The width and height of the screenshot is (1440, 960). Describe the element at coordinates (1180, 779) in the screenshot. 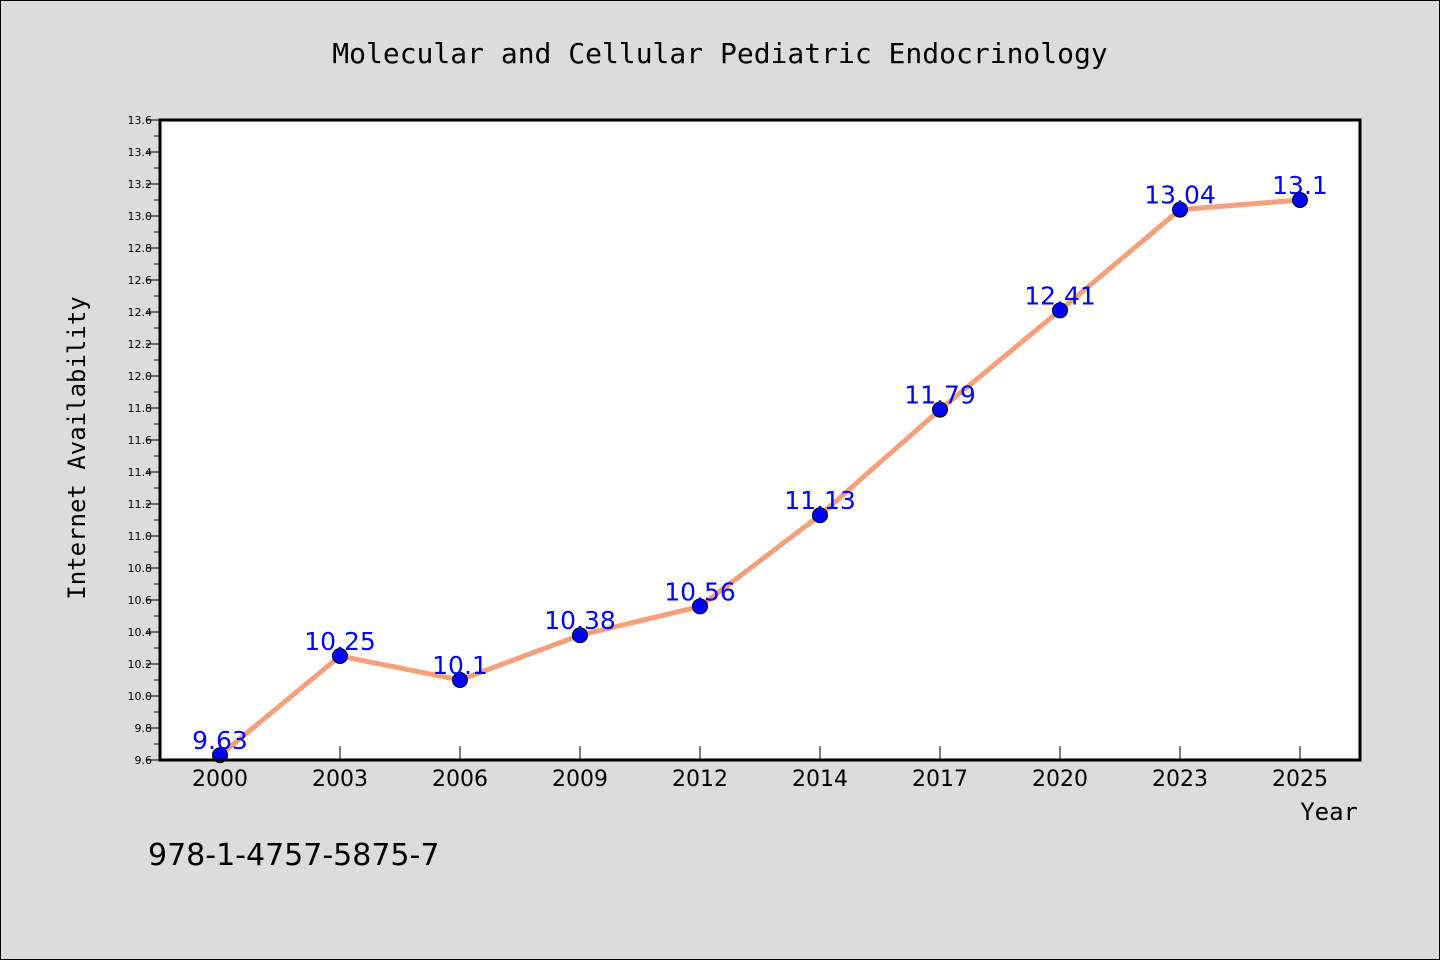

I see `x-tick-label: 2023` at that location.